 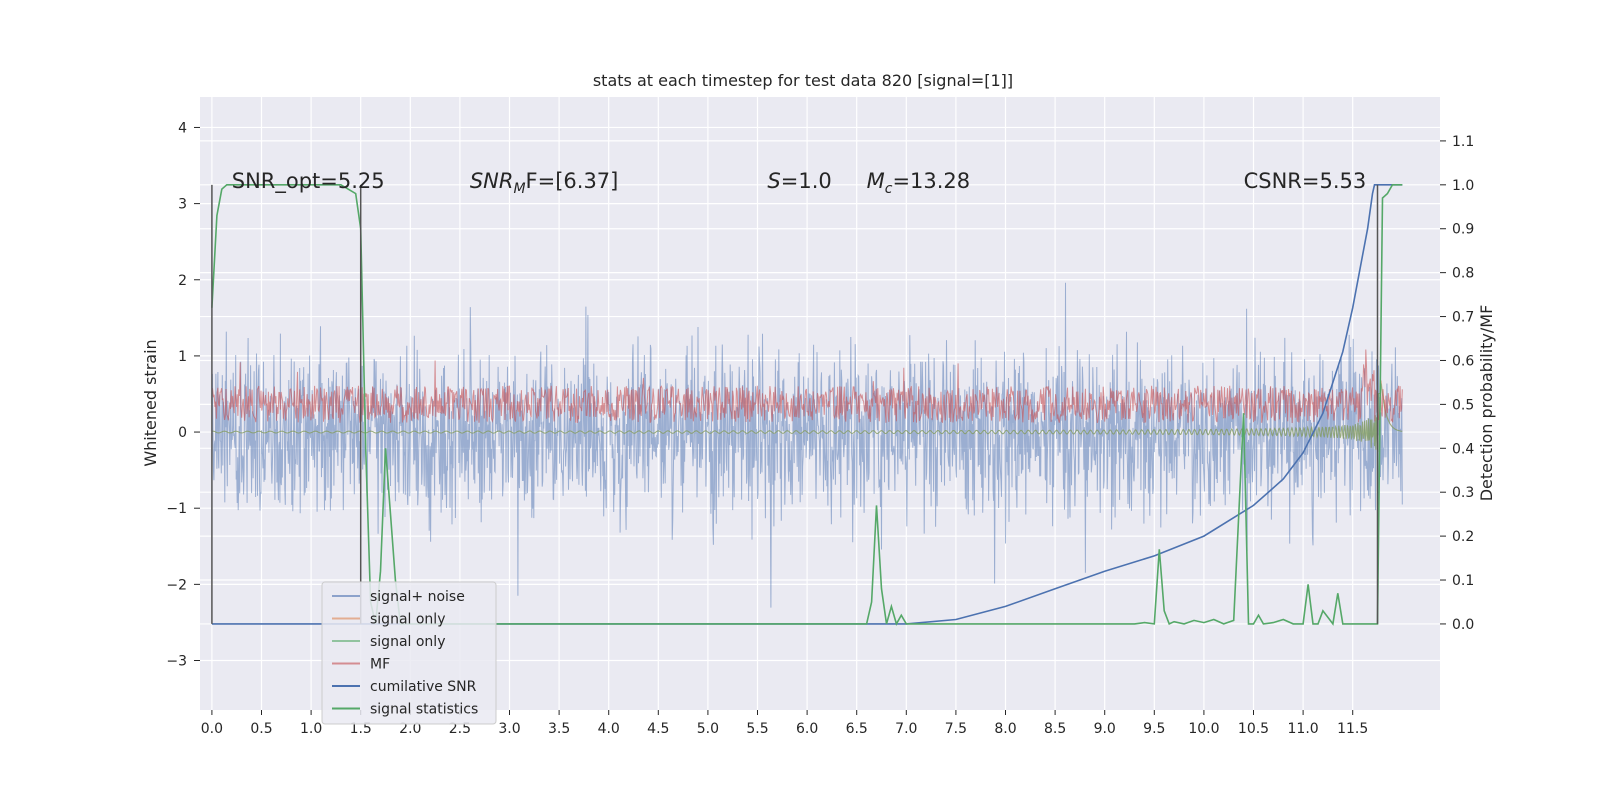 What do you see at coordinates (176, 509) in the screenshot?
I see `y-tick-label: −1` at bounding box center [176, 509].